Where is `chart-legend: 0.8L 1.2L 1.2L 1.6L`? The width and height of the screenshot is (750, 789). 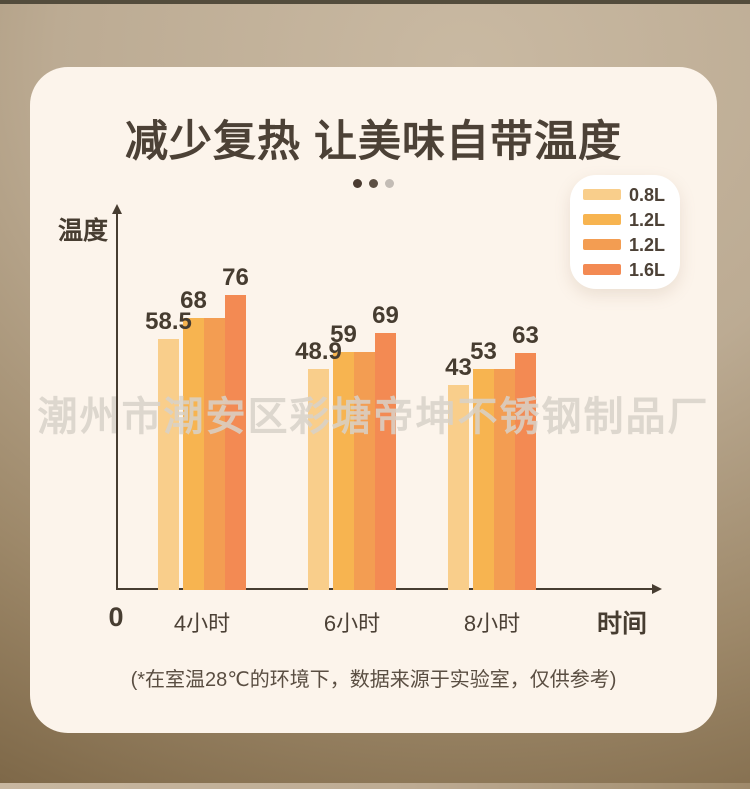
chart-legend: 0.8L 1.2L 1.2L 1.6L is located at coordinates (625, 232).